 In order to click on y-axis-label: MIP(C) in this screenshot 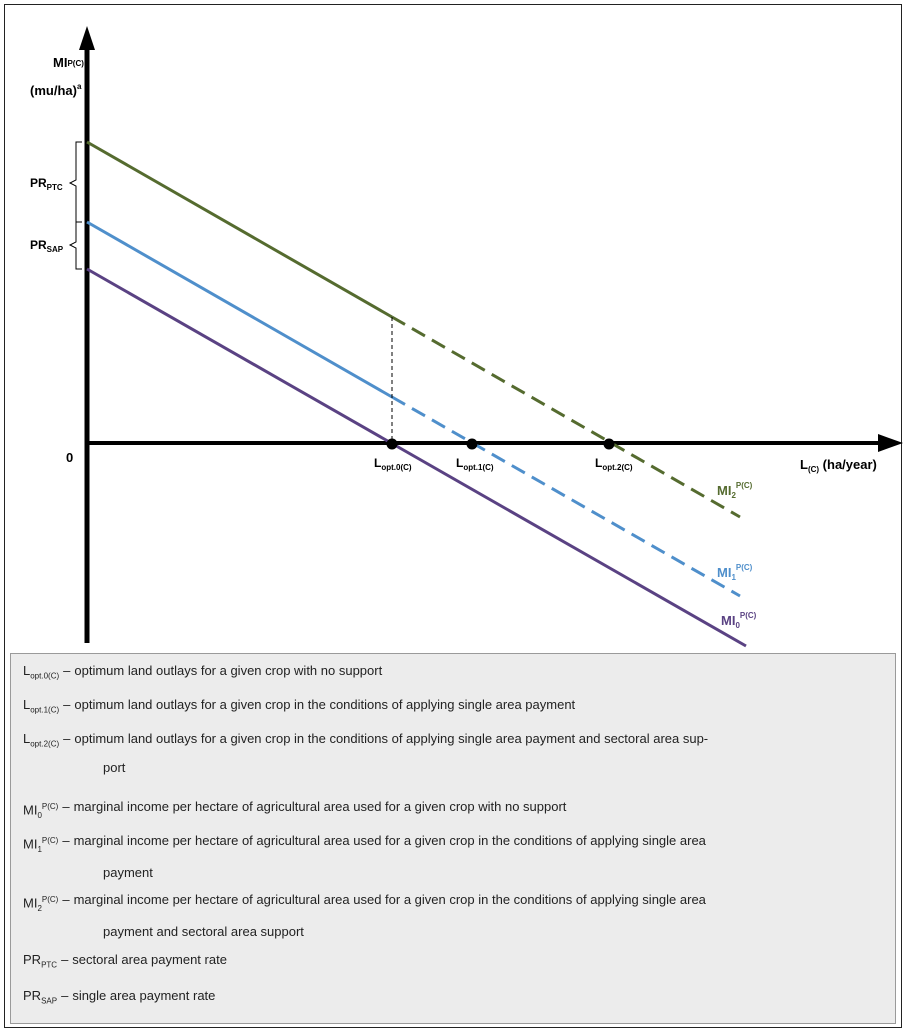, I will do `click(68, 62)`.